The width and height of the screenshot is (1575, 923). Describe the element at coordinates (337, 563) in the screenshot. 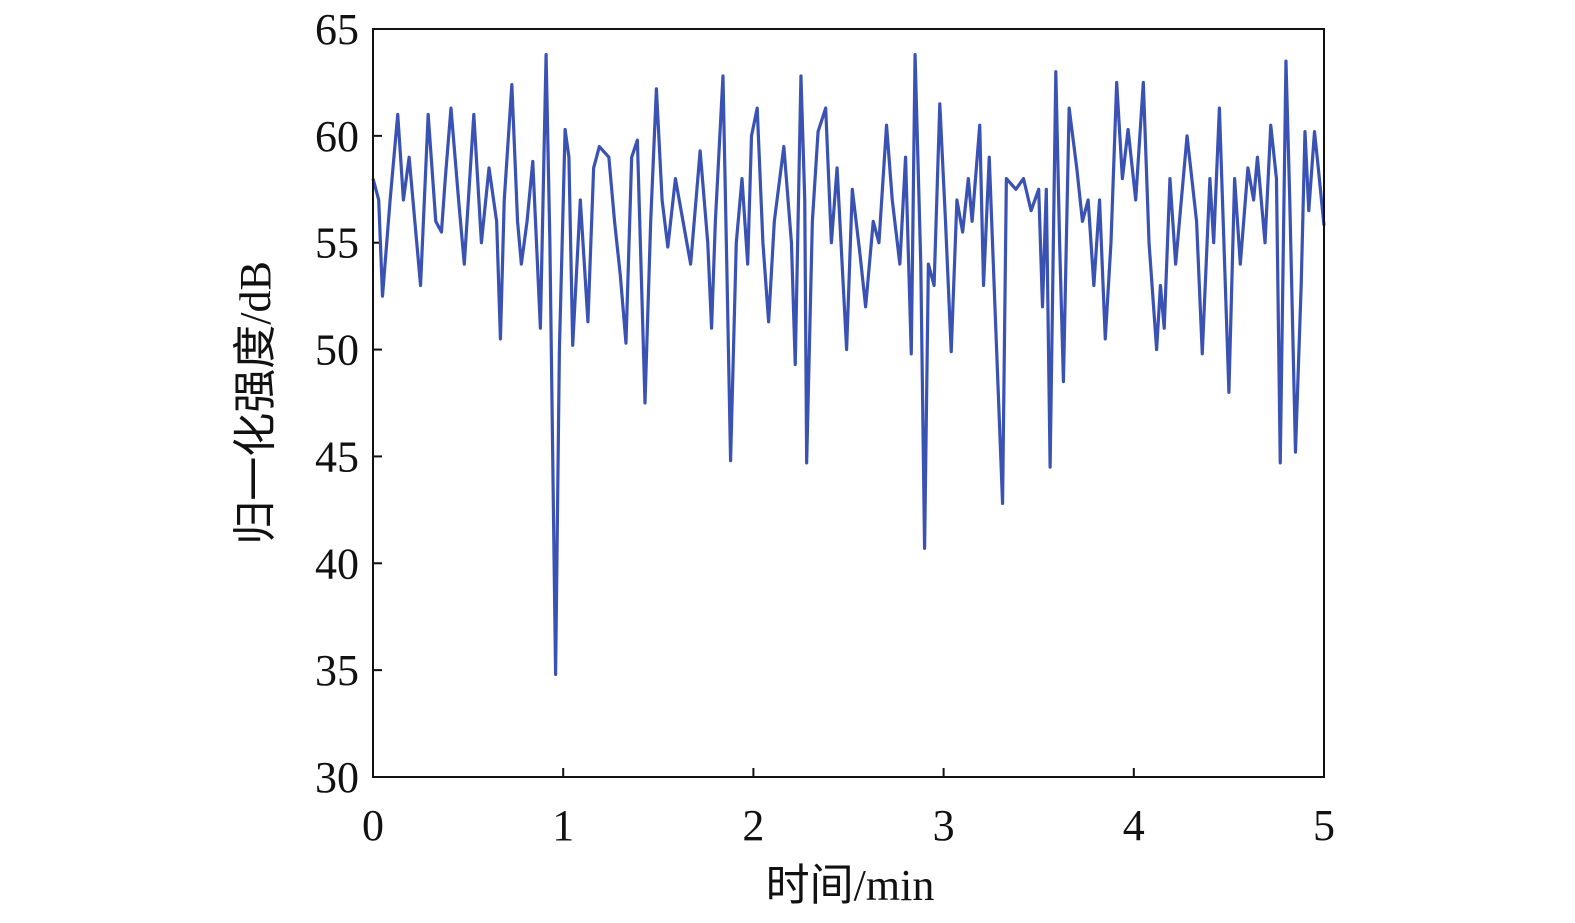

I see `y-tick-label: 40` at that location.